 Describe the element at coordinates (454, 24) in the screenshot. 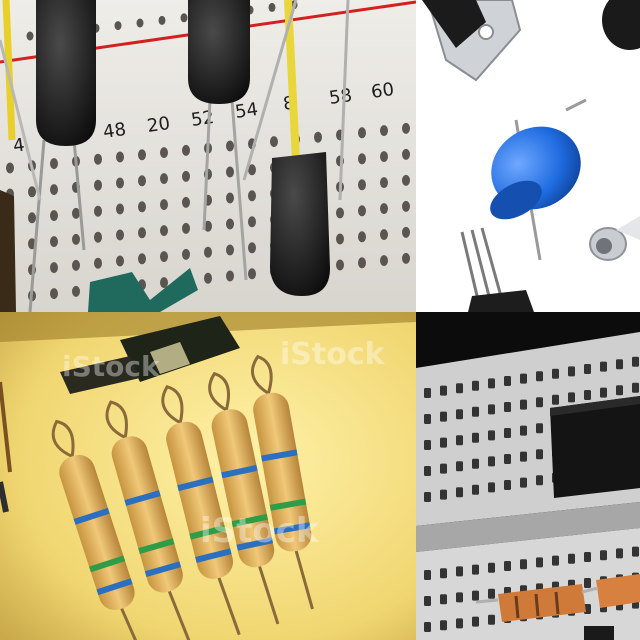

I see `regulator-body` at that location.